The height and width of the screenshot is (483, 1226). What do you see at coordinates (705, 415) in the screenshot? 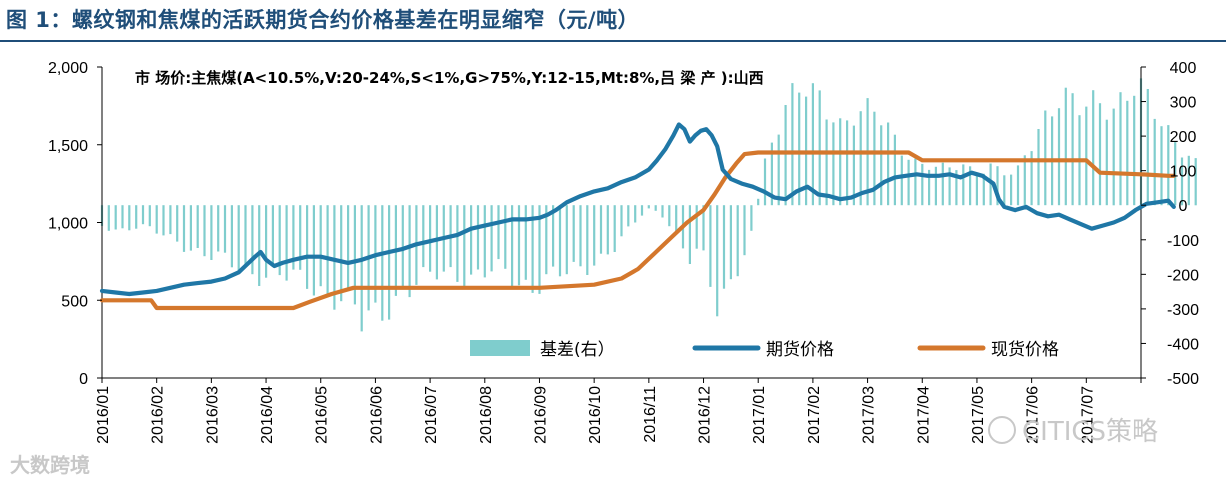
I see `x-tick-label: 2016/12` at bounding box center [705, 415].